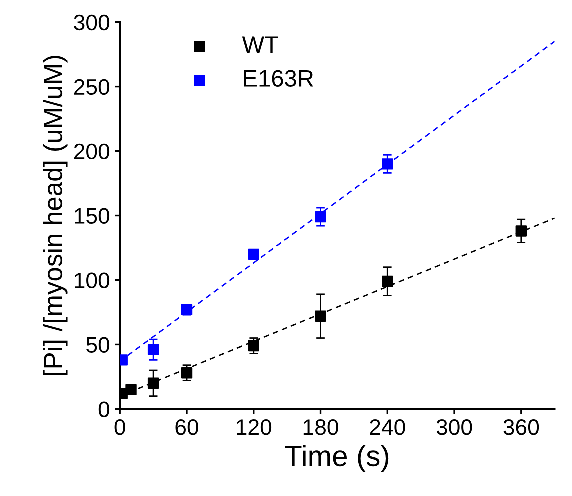 This screenshot has height=496, width=572. Describe the element at coordinates (279, 78) in the screenshot. I see `legend-label: E163R` at that location.